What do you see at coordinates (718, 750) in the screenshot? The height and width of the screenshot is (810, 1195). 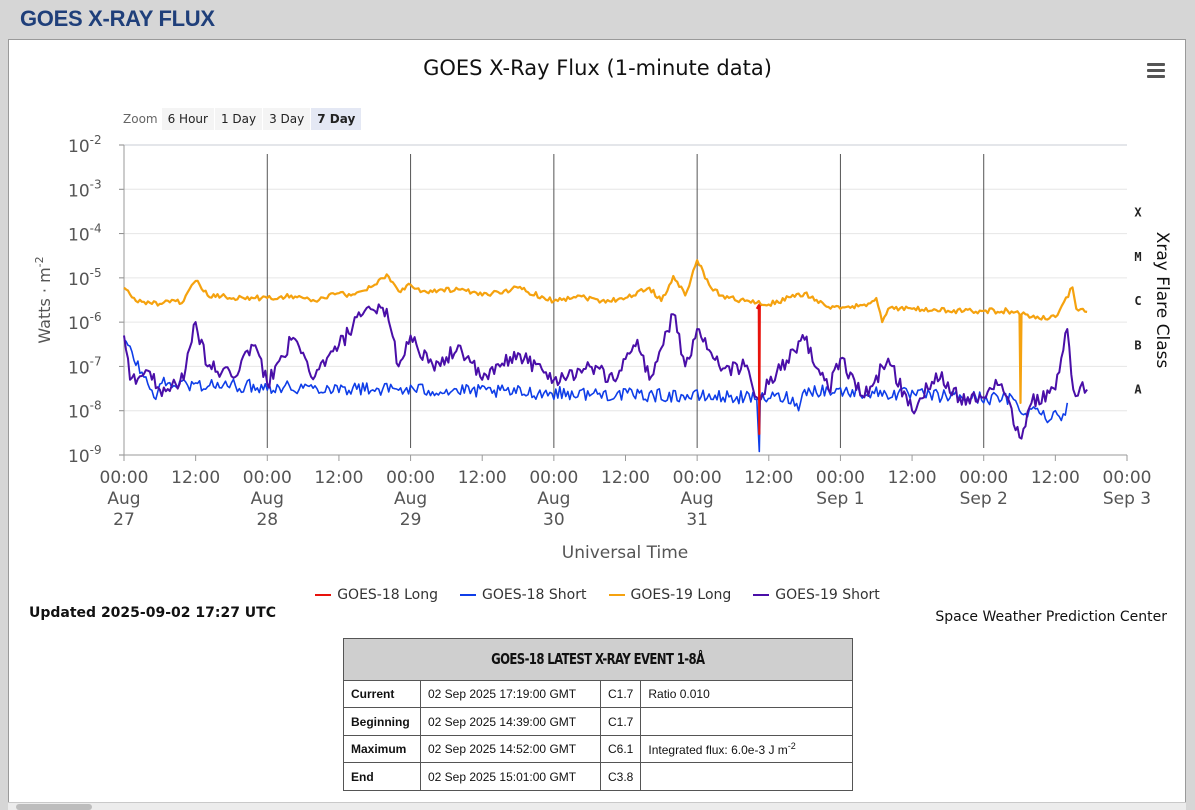 I see `integrated-flux-text: Integrated flux: 6.0e-3 J m` at bounding box center [718, 750].